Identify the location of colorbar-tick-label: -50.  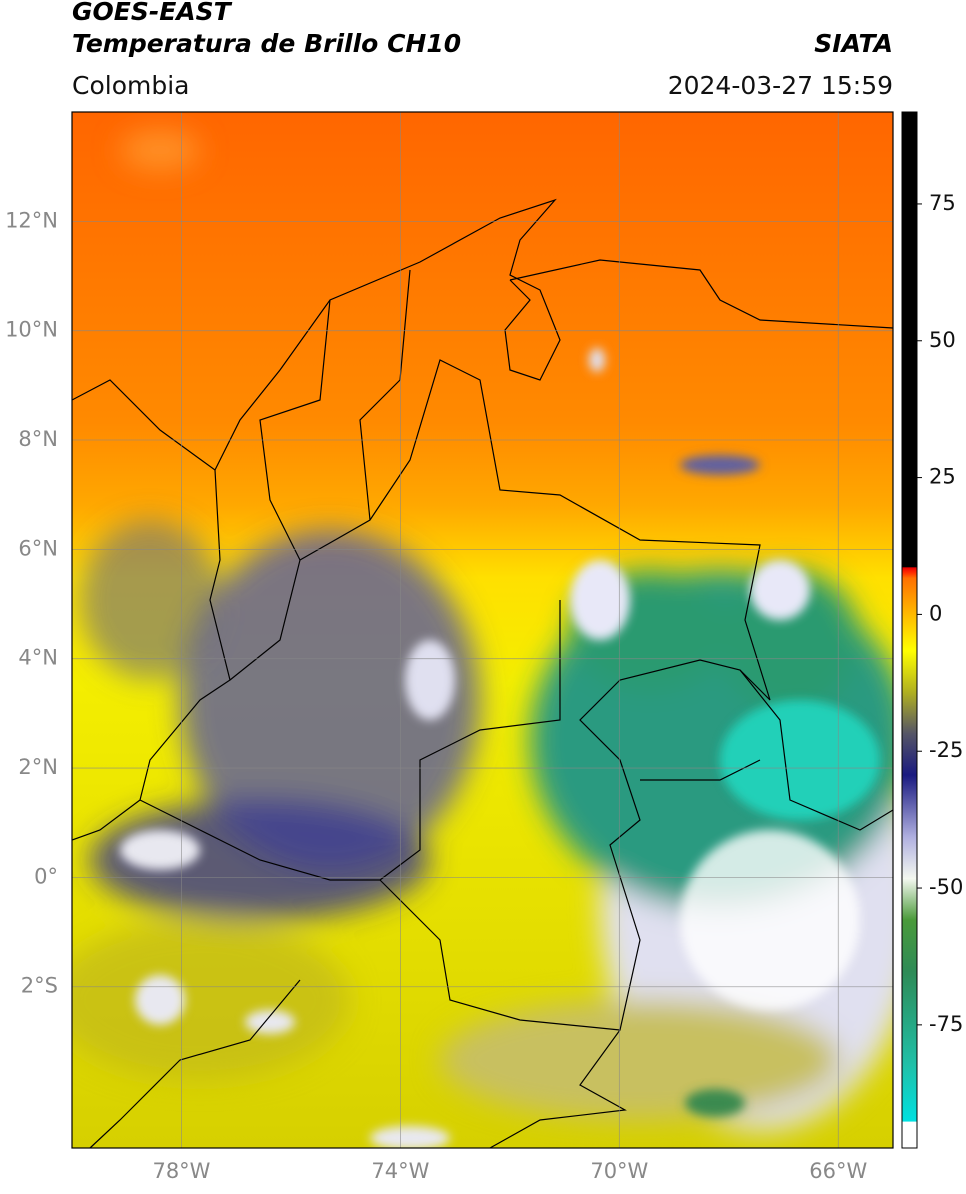
(946, 887).